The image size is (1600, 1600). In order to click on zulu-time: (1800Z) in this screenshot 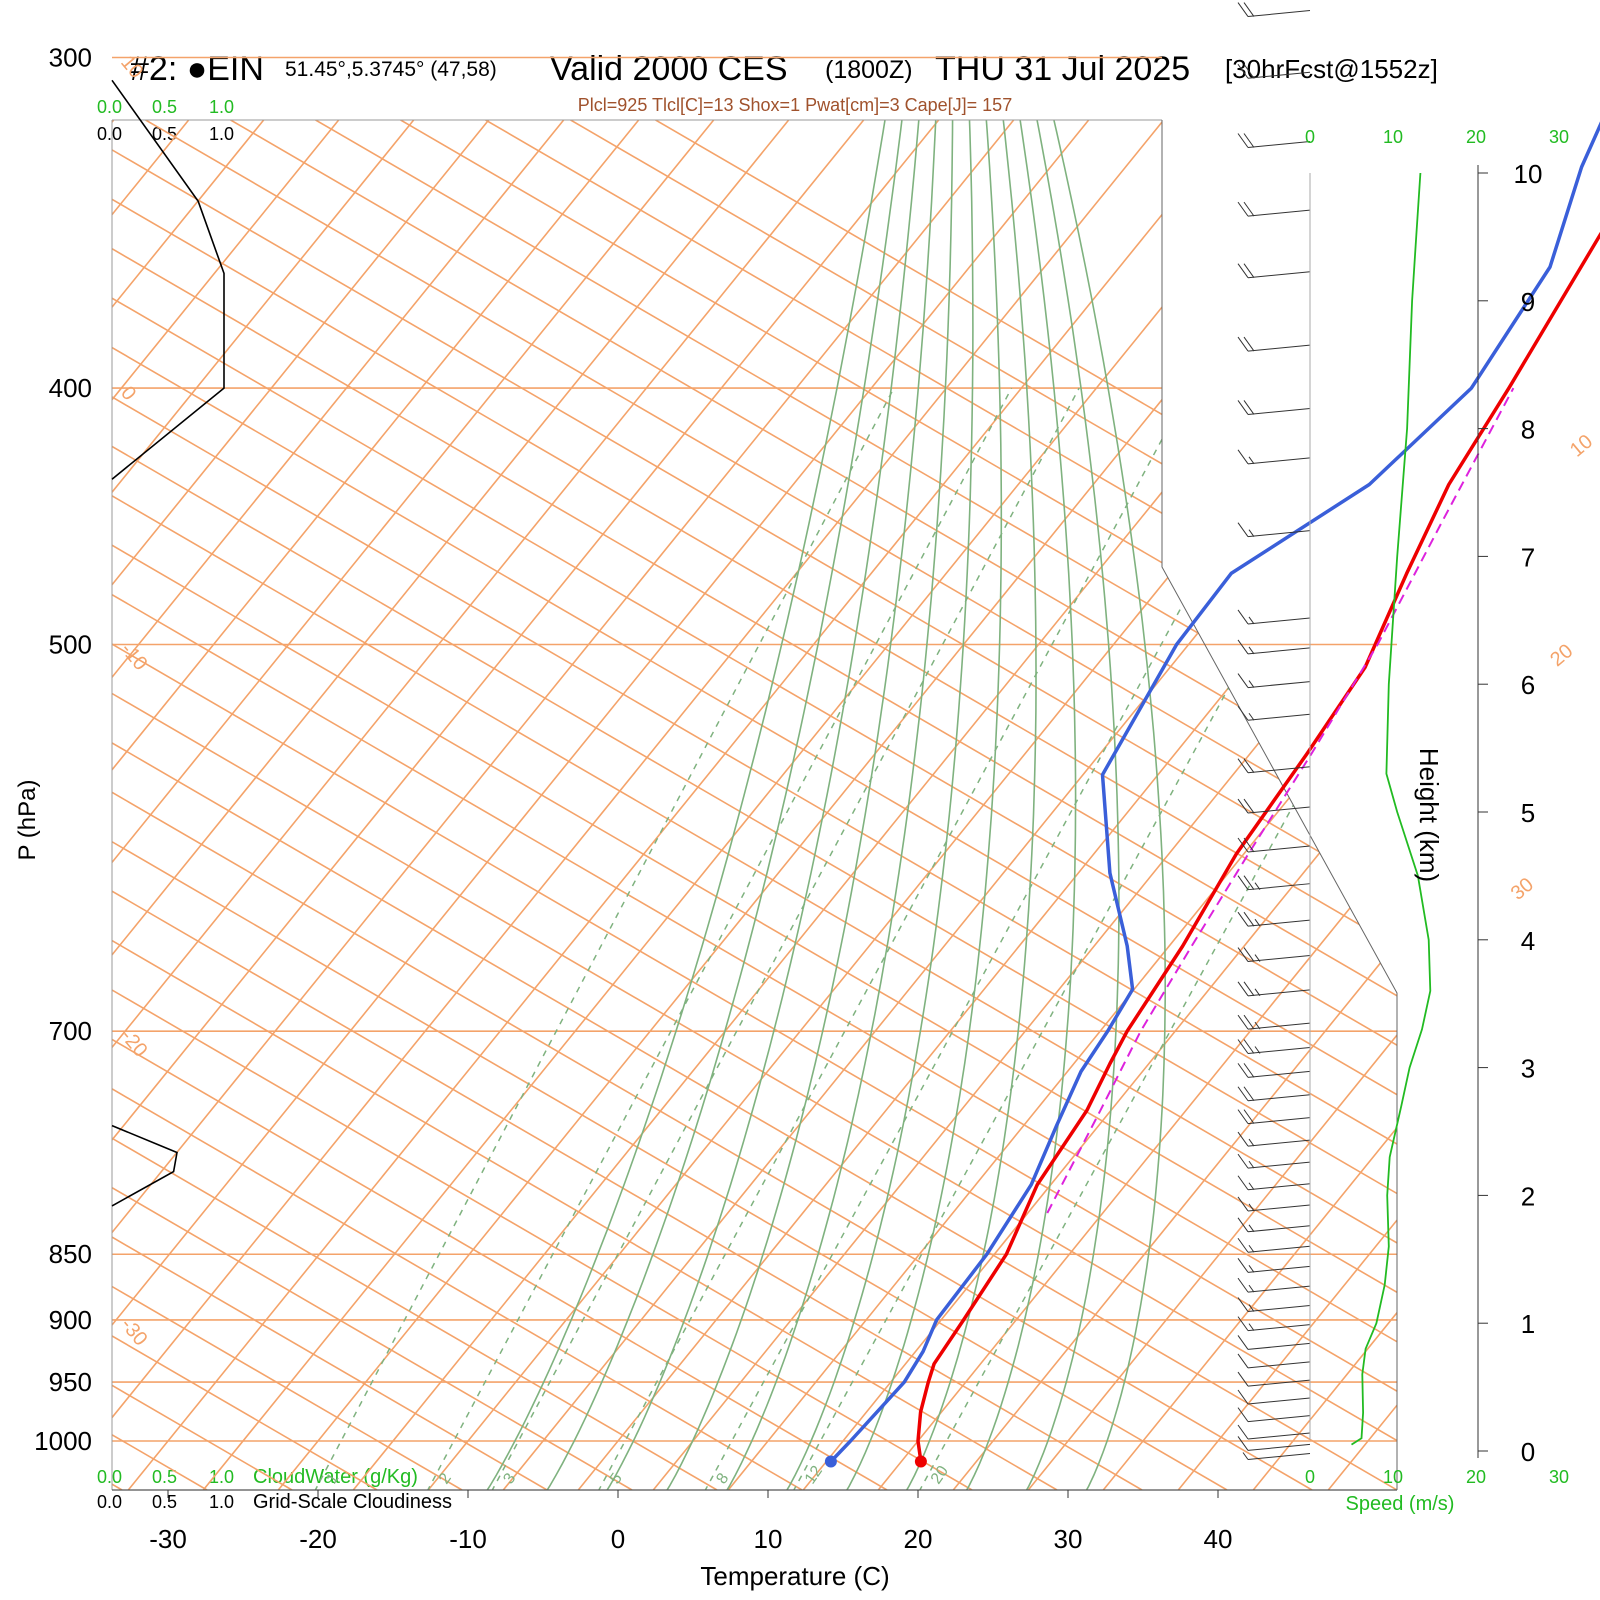, I will do `click(869, 70)`.